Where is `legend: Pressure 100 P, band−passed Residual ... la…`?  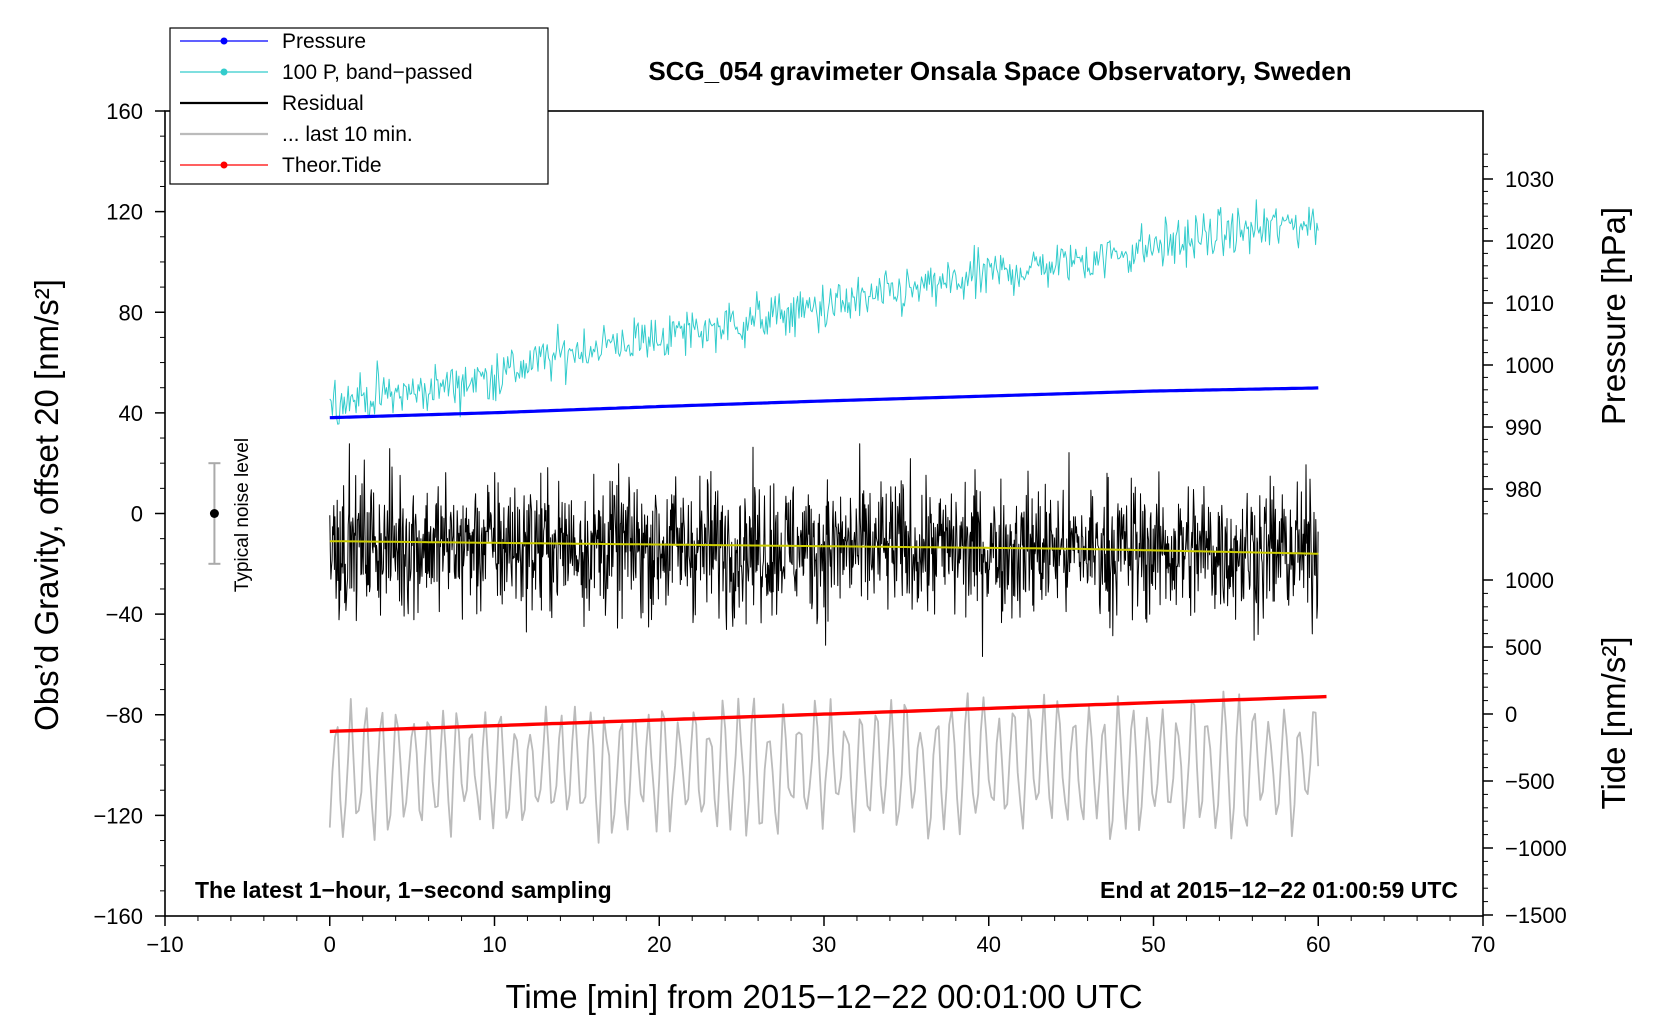
legend: Pressure 100 P, band−passed Residual ... la… is located at coordinates (359, 106).